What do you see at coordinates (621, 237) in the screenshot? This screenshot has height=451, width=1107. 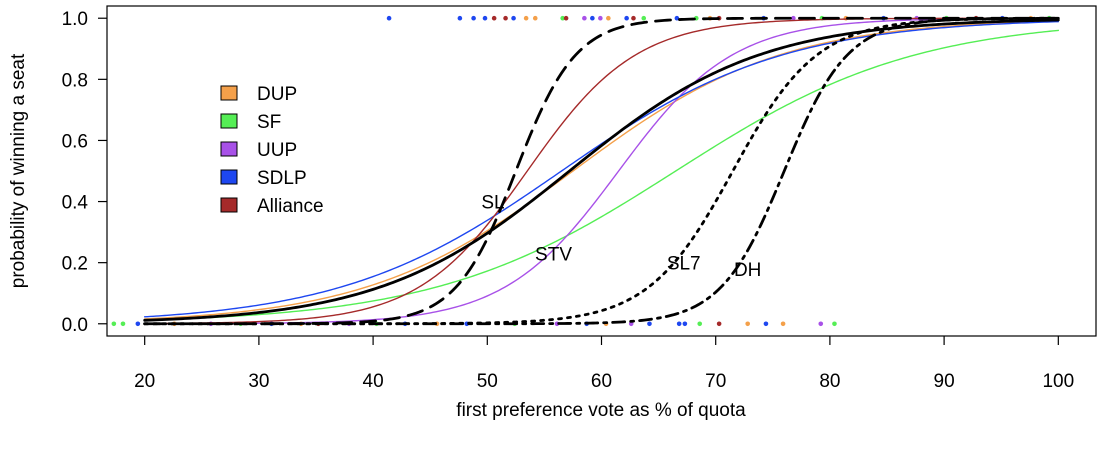 I see `curve-labels: SL STV SL7 DH` at bounding box center [621, 237].